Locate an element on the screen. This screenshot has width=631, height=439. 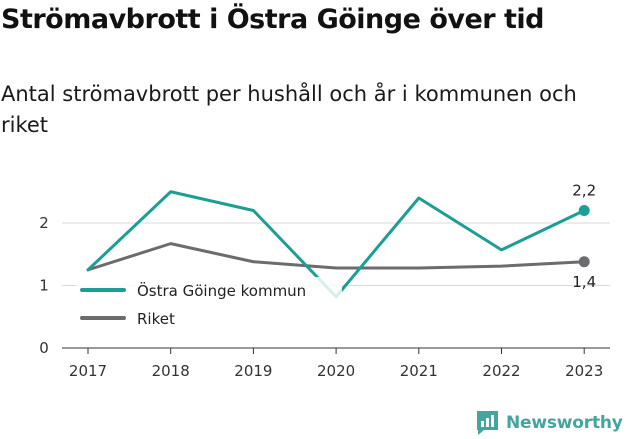
brand-name: Newsworthy is located at coordinates (564, 423).